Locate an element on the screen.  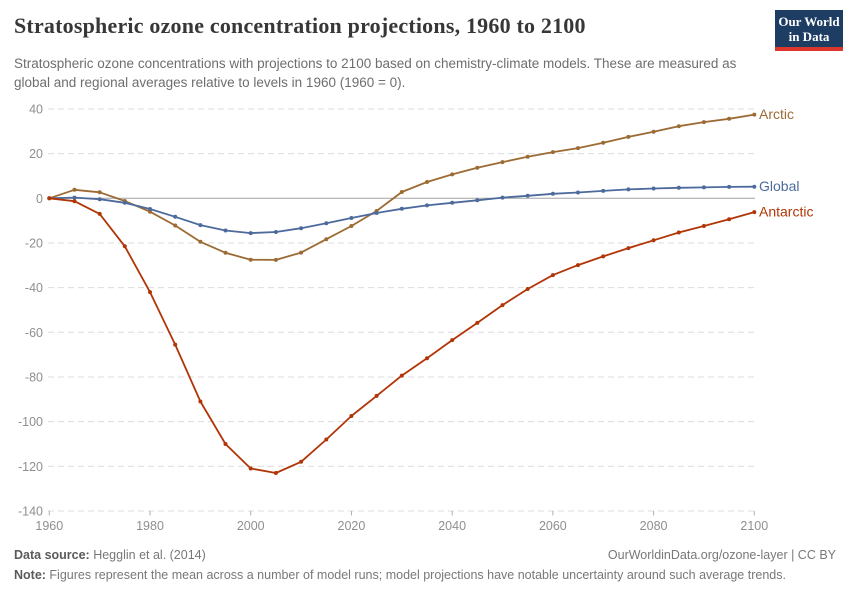
y-tick-label: 20 is located at coordinates (36, 154).